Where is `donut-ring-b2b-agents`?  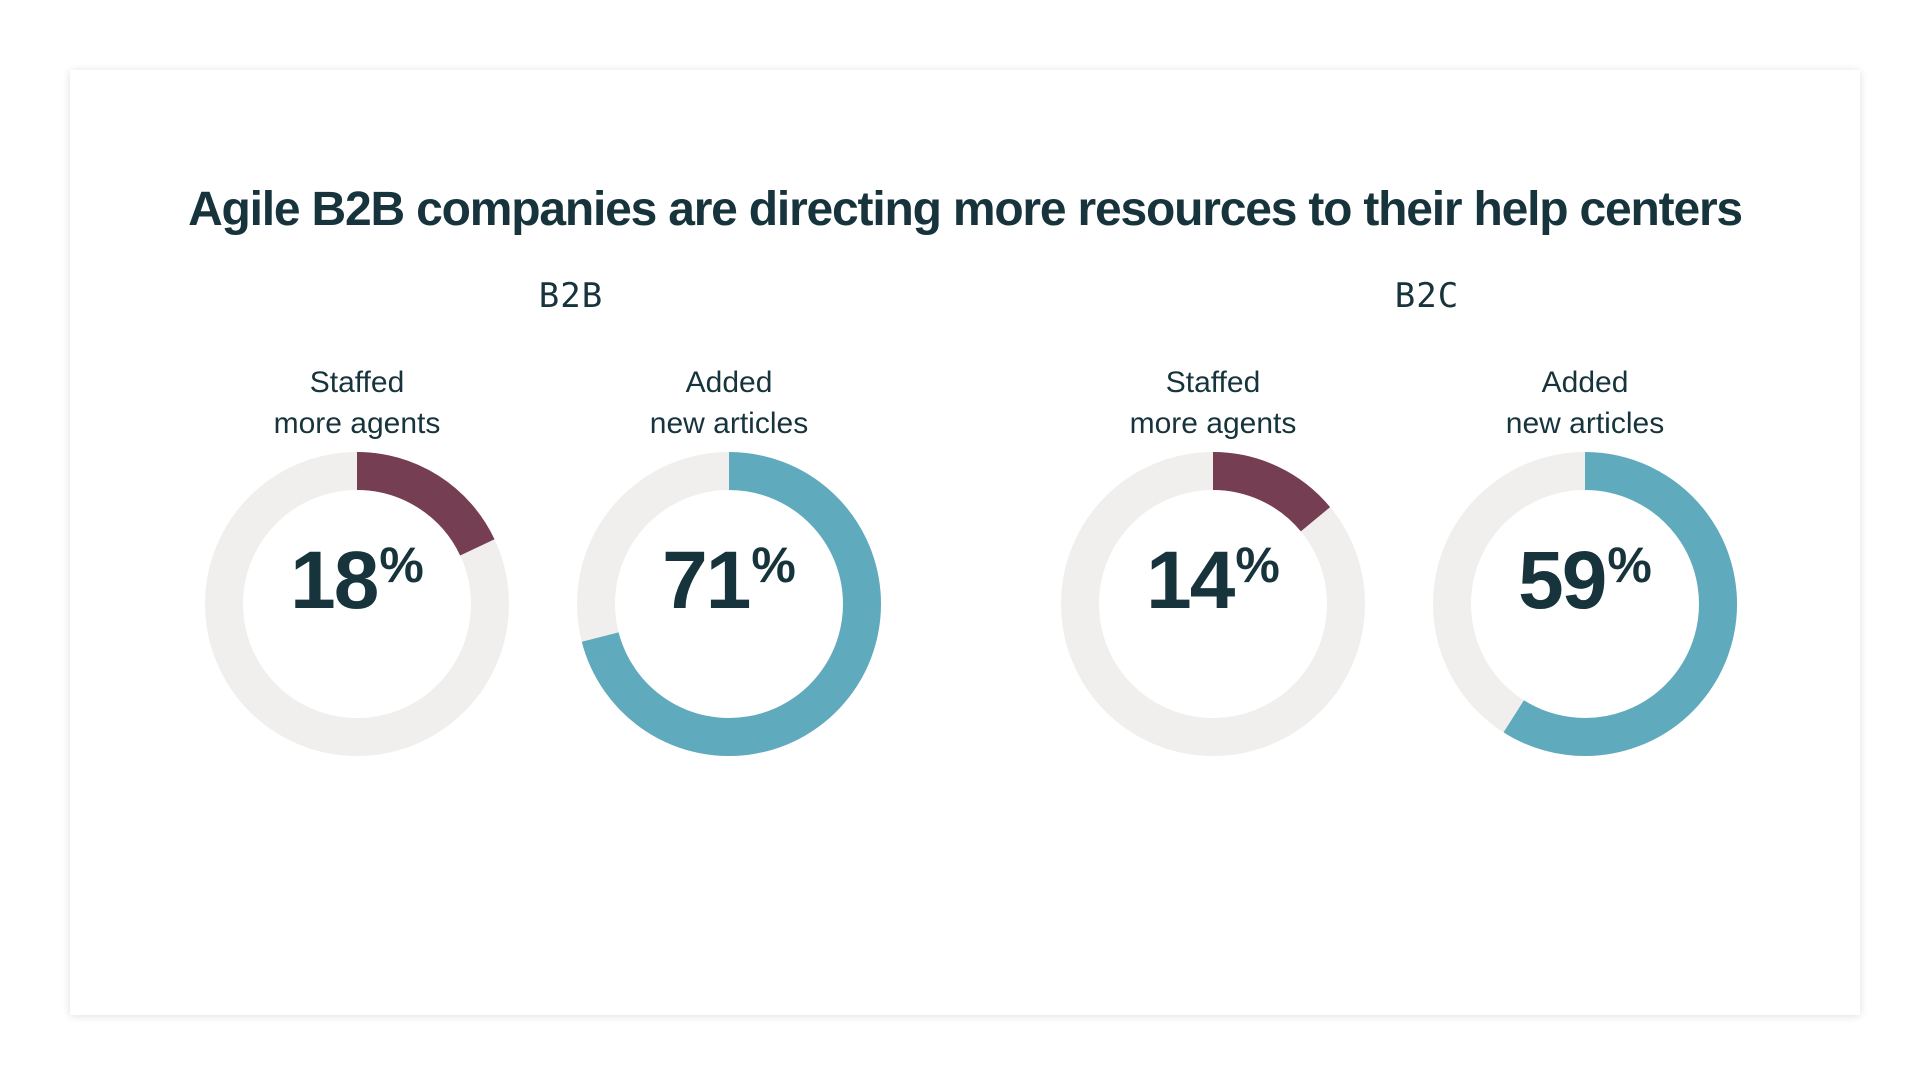
donut-ring-b2b-agents is located at coordinates (357, 604).